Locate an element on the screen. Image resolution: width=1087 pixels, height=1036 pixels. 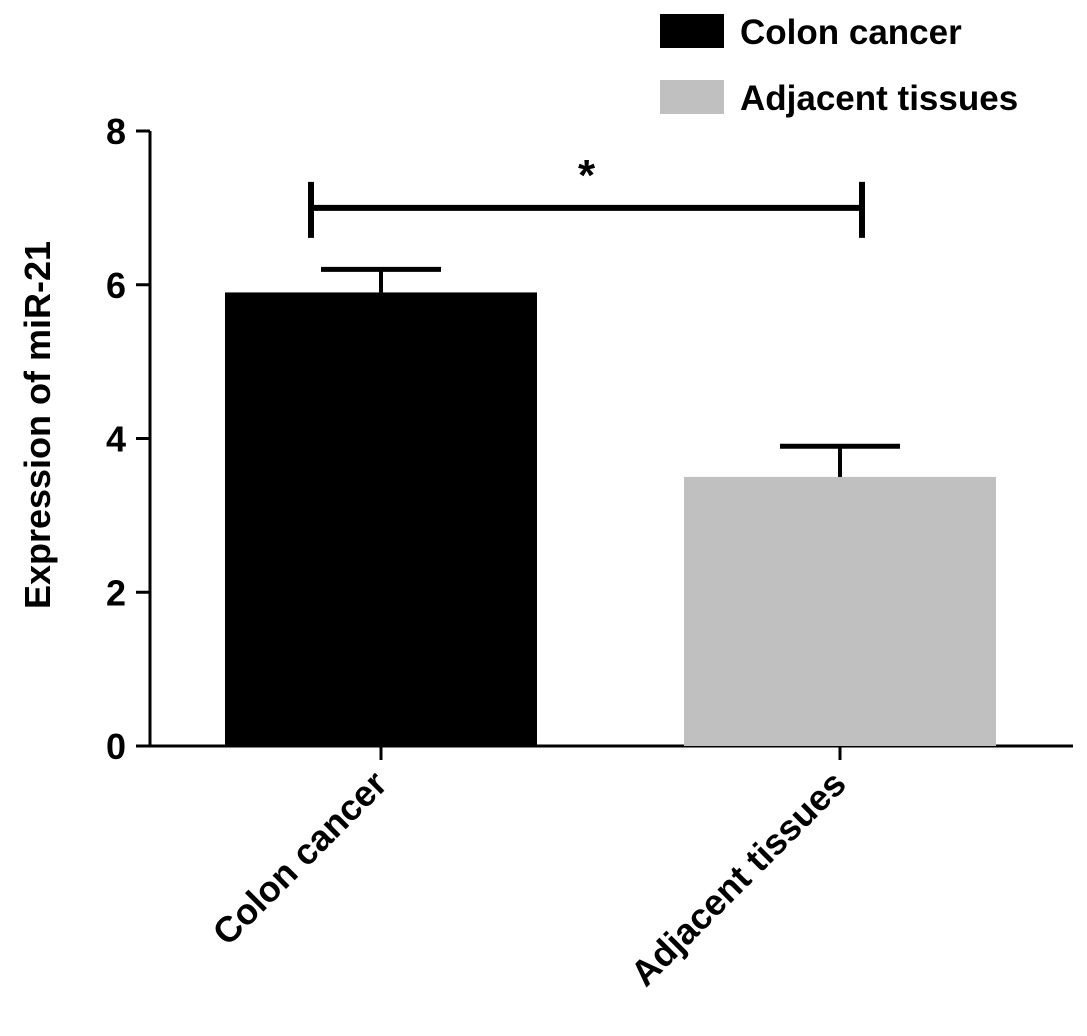
x-tick-label: Colon cancer is located at coordinates (299, 858).